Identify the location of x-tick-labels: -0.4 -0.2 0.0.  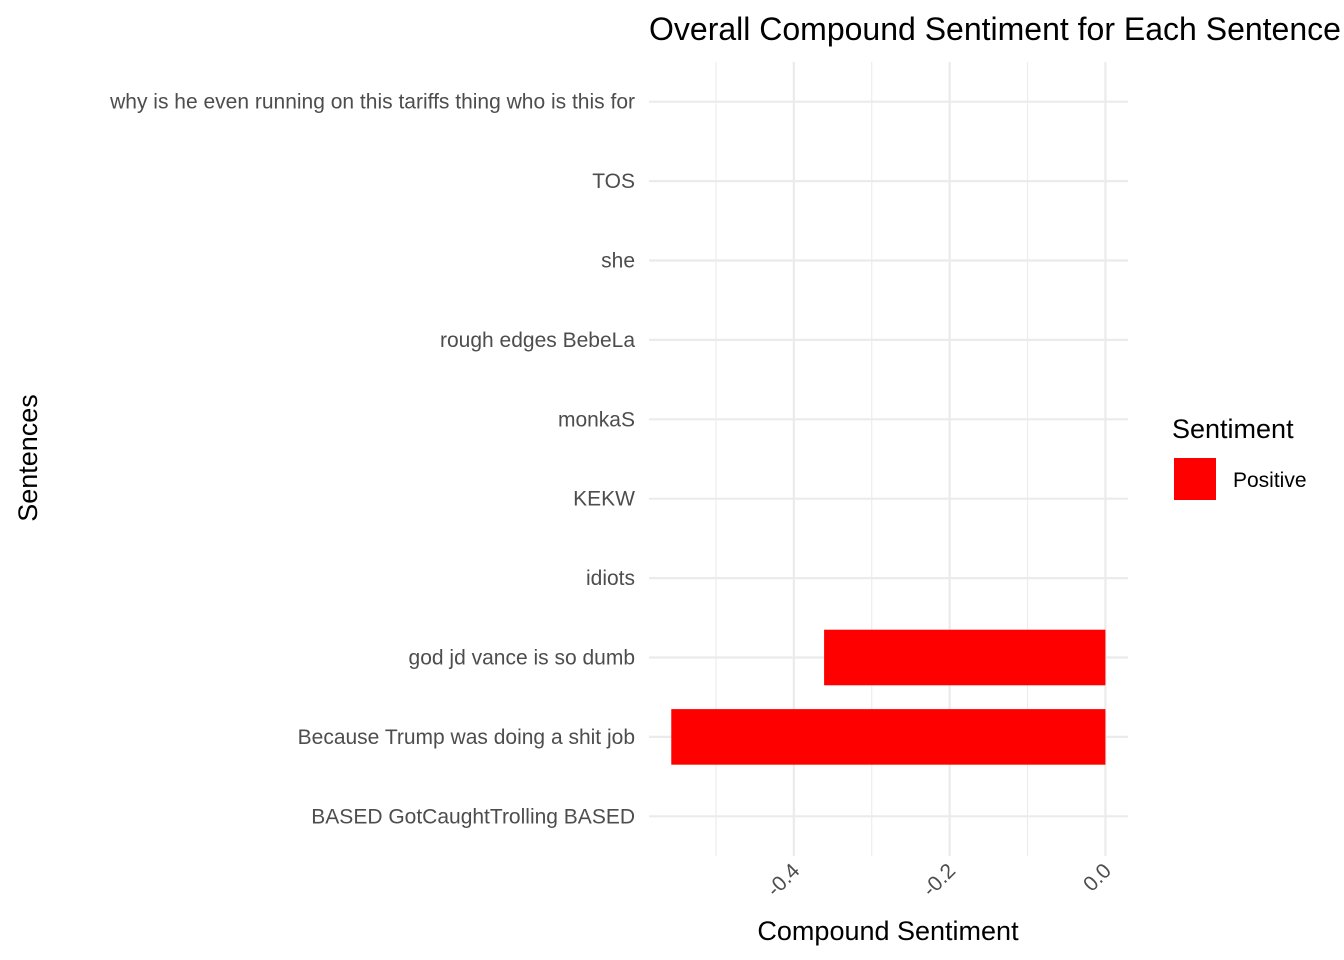
(939, 880).